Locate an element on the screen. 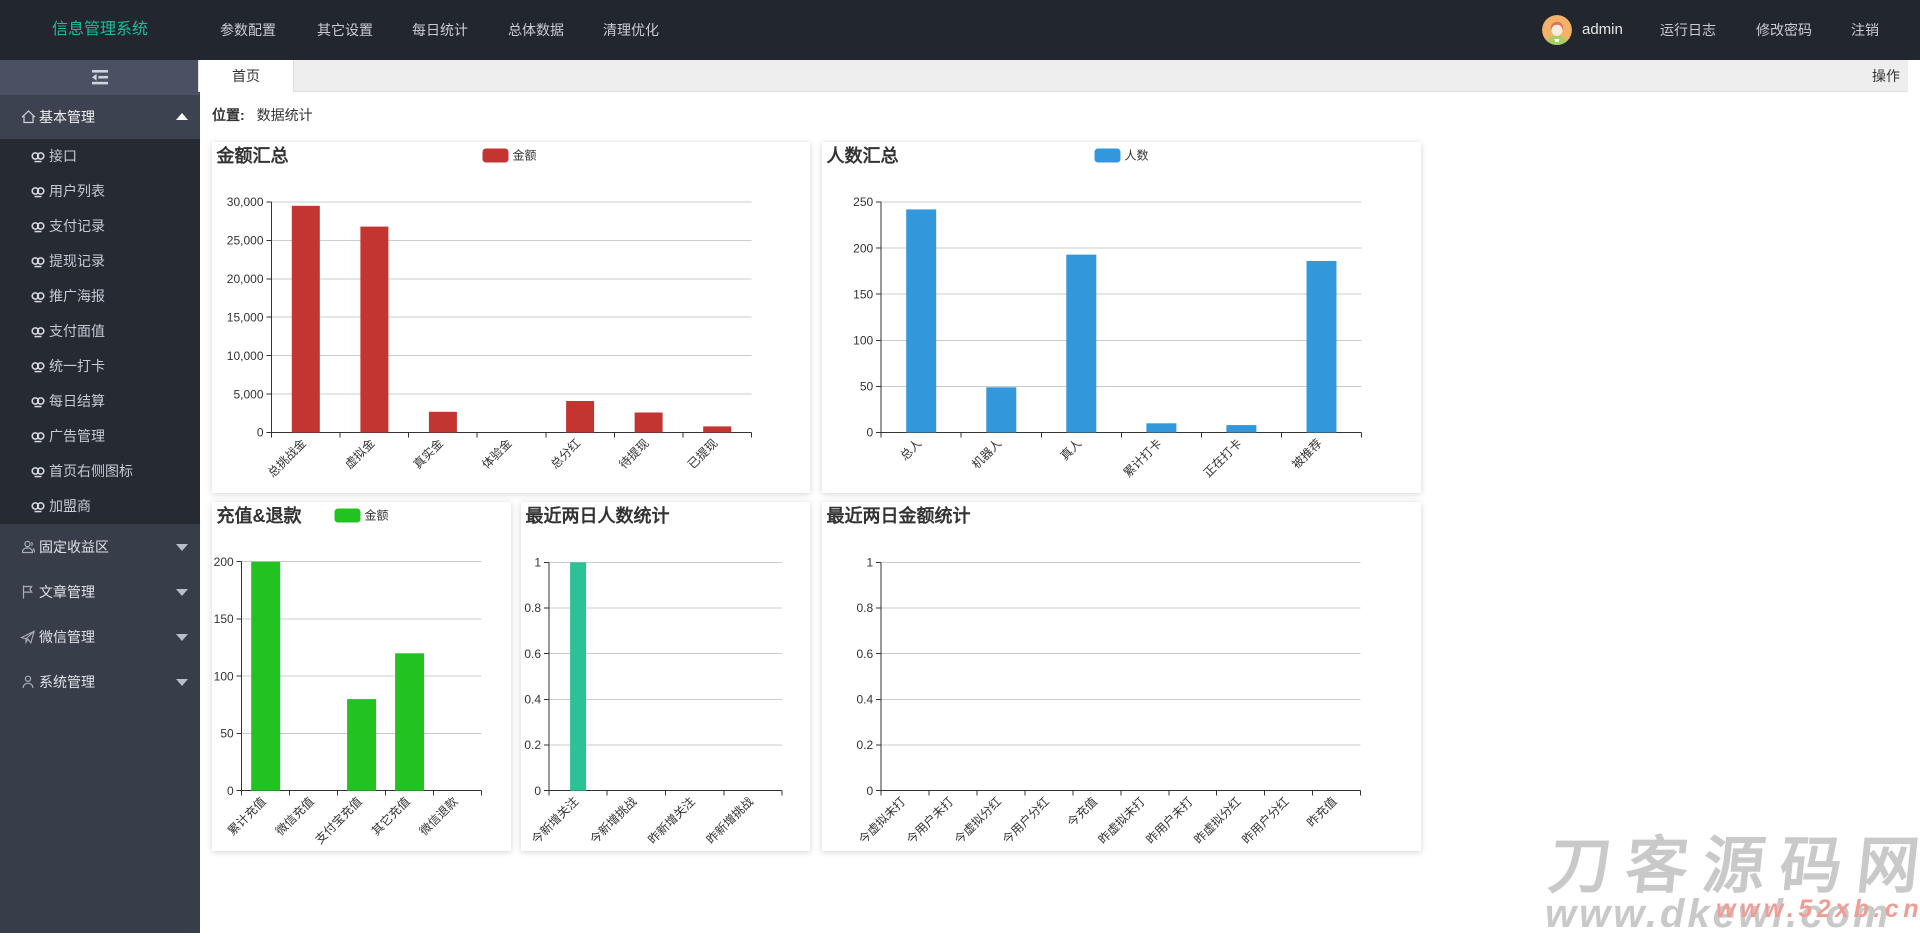  svg-text: 总分红 is located at coordinates (565, 453).